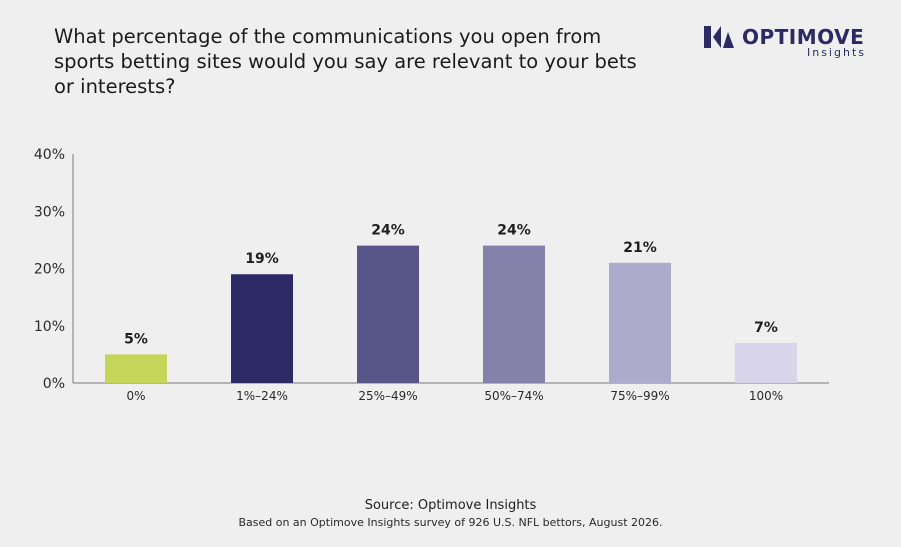 The width and height of the screenshot is (901, 547). Describe the element at coordinates (803, 37) in the screenshot. I see `logo-wordmark: OPTIMOVE` at that location.